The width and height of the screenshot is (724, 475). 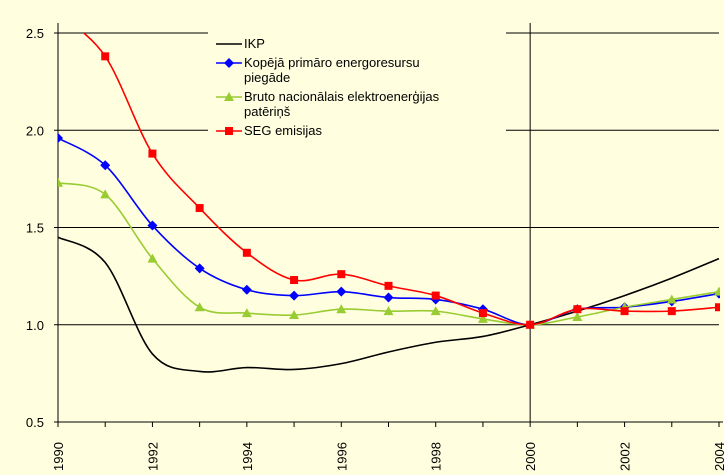 What do you see at coordinates (332, 70) in the screenshot?
I see `legend-label: Kopējā primāro energoresursu piegāde` at bounding box center [332, 70].